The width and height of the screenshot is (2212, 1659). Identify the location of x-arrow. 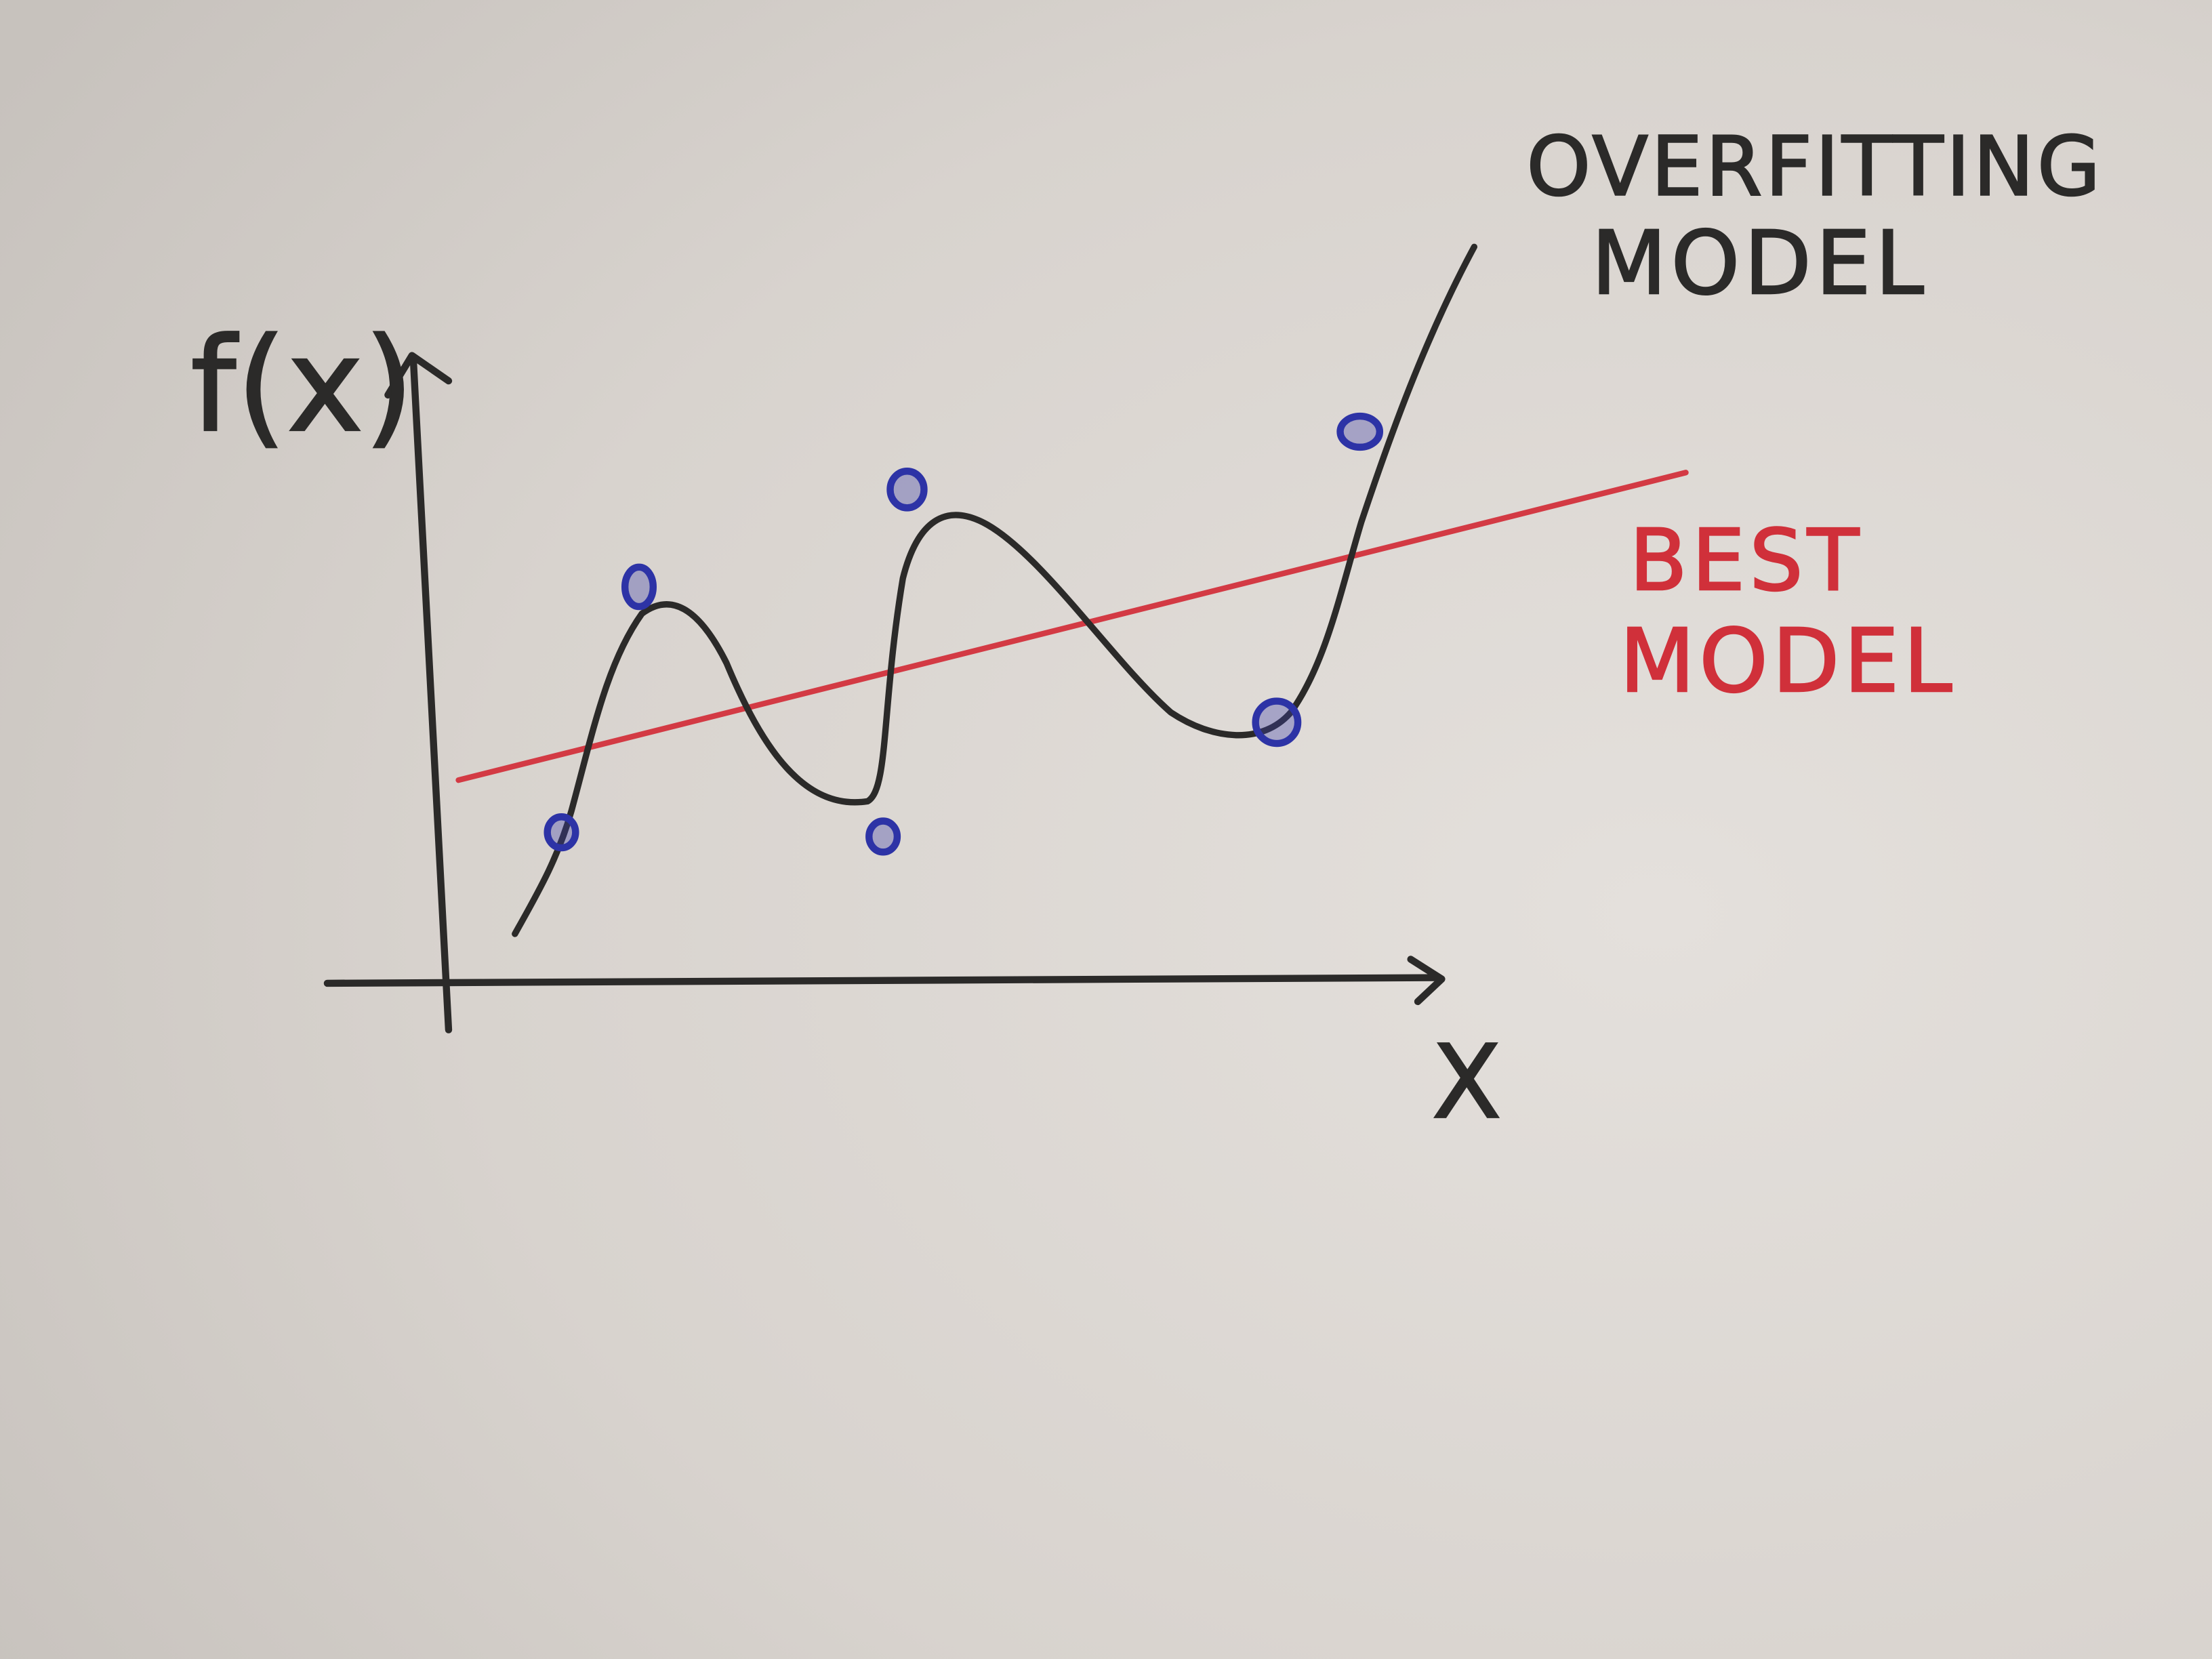
(1427, 981).